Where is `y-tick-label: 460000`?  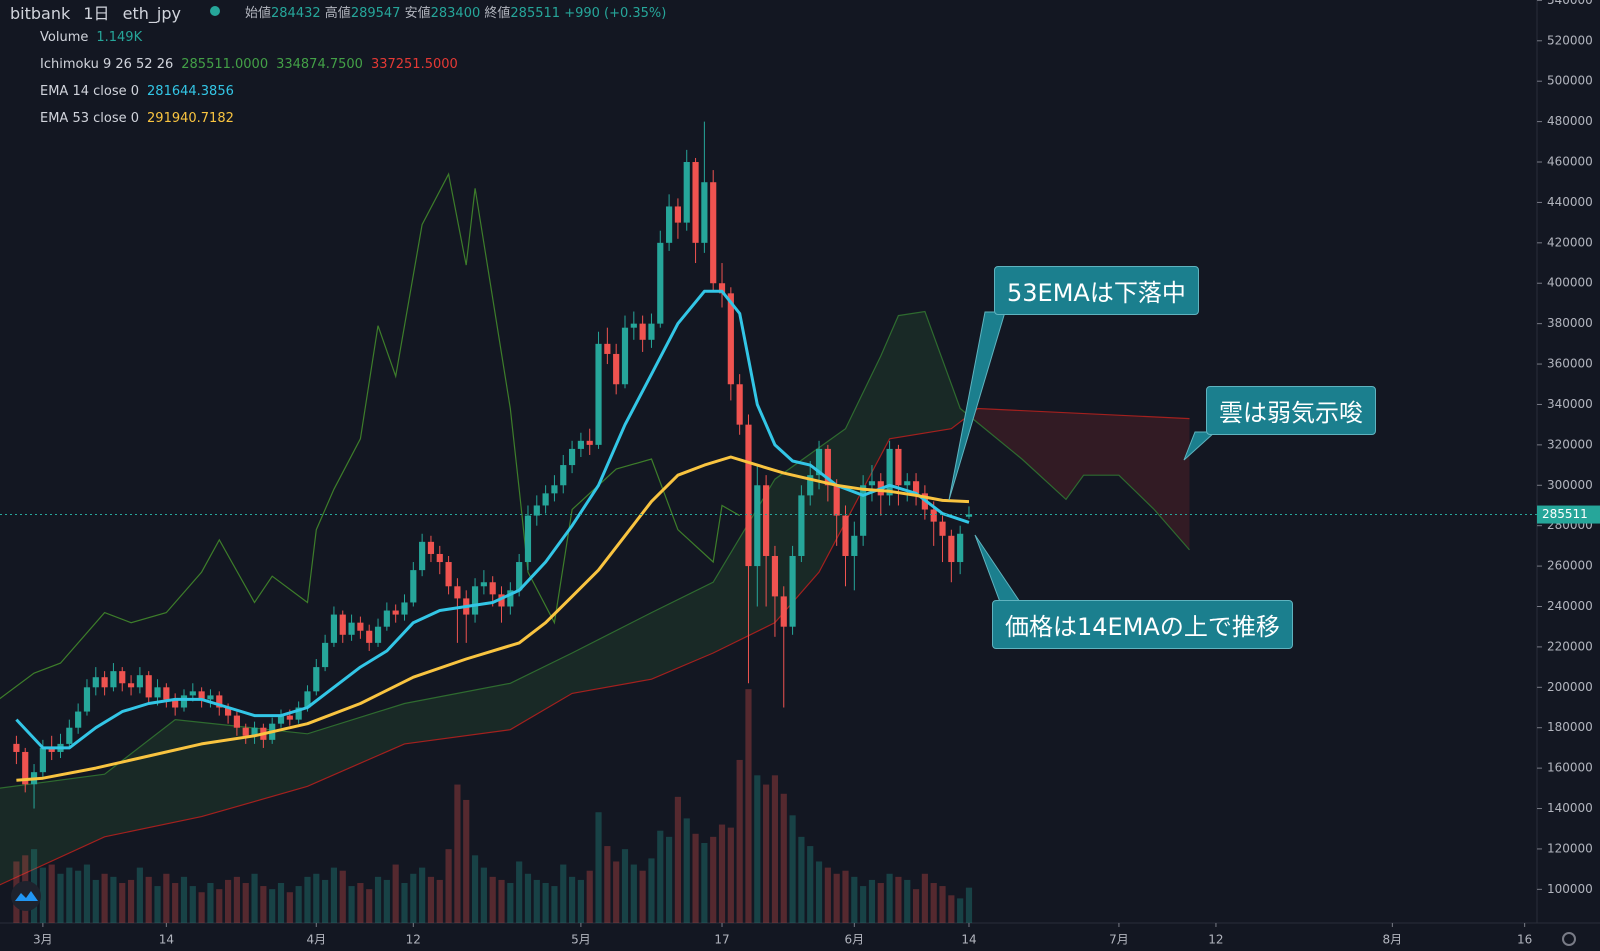 y-tick-label: 460000 is located at coordinates (1570, 162).